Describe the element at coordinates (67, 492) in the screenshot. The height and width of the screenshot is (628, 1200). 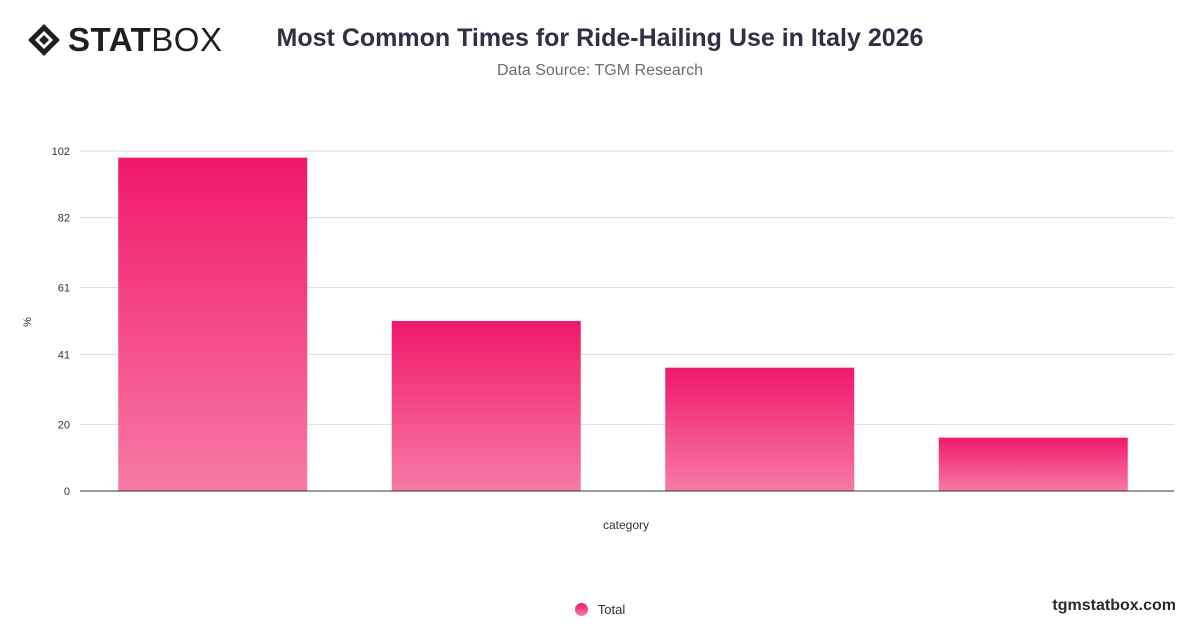
I see `y-tick-label: 0` at that location.